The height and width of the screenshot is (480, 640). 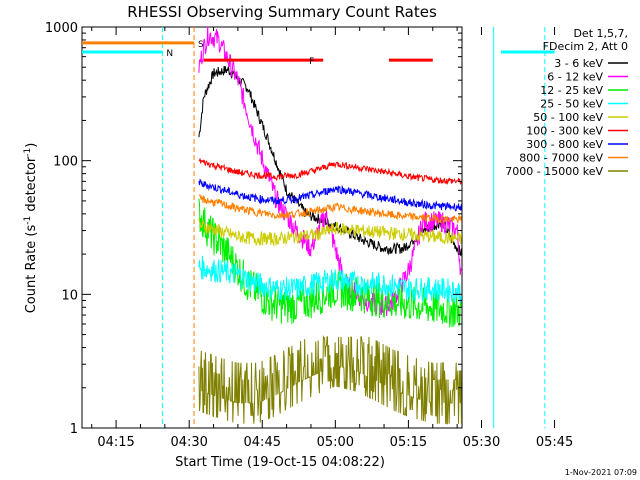 What do you see at coordinates (408, 442) in the screenshot?
I see `x-tick-label: 05:15` at bounding box center [408, 442].